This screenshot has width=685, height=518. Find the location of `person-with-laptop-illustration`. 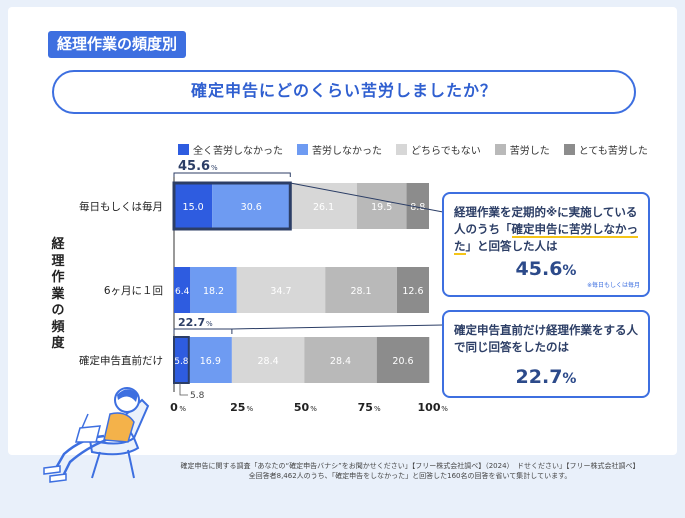

person-with-laptop-illustration is located at coordinates (96, 435).